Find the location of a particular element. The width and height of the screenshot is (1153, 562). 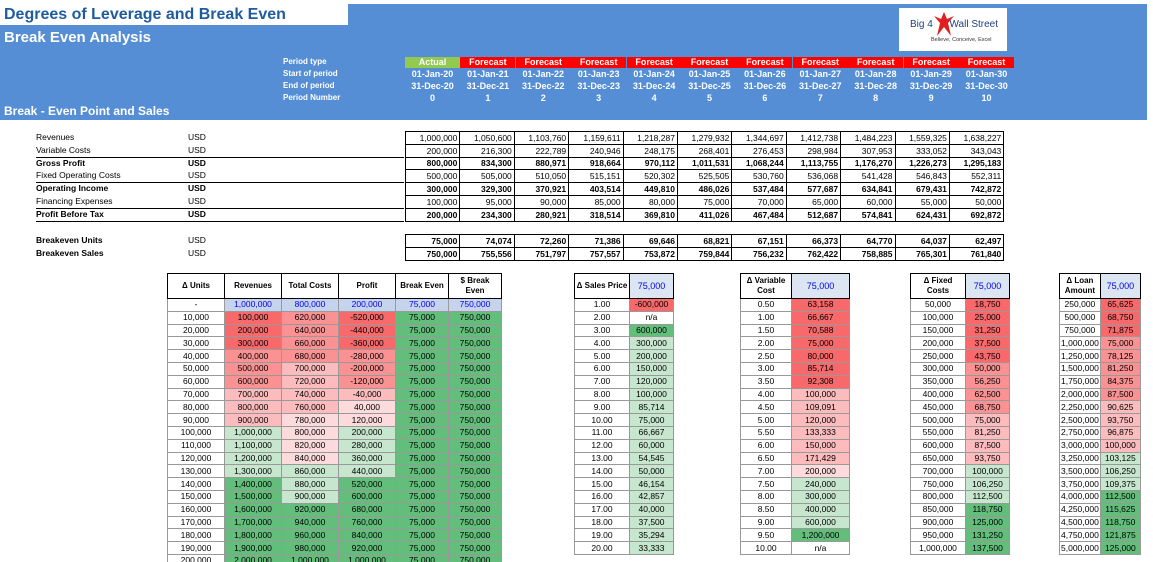

table-row: 7.00 120,000 is located at coordinates (624, 381).